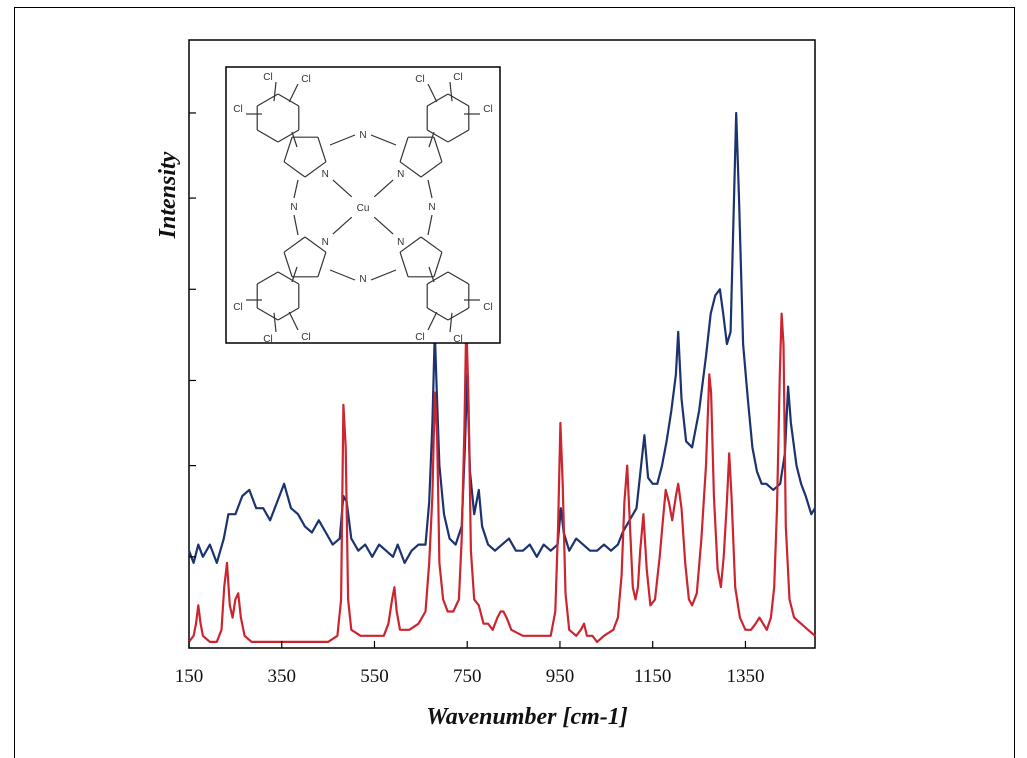 This screenshot has width=1027, height=758. Describe the element at coordinates (189, 676) in the screenshot. I see `x-tick-label-150: 150` at that location.